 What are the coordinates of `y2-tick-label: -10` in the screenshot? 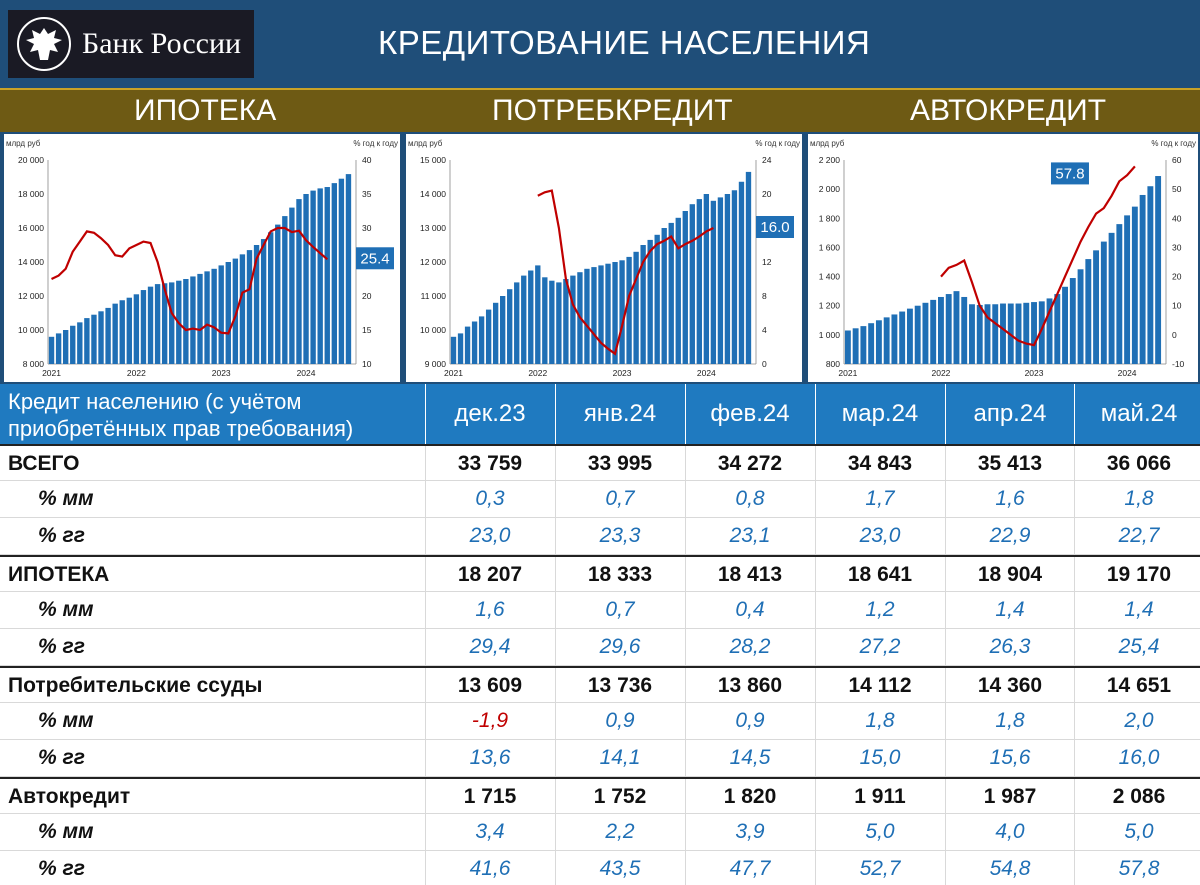 It's located at (1178, 364).